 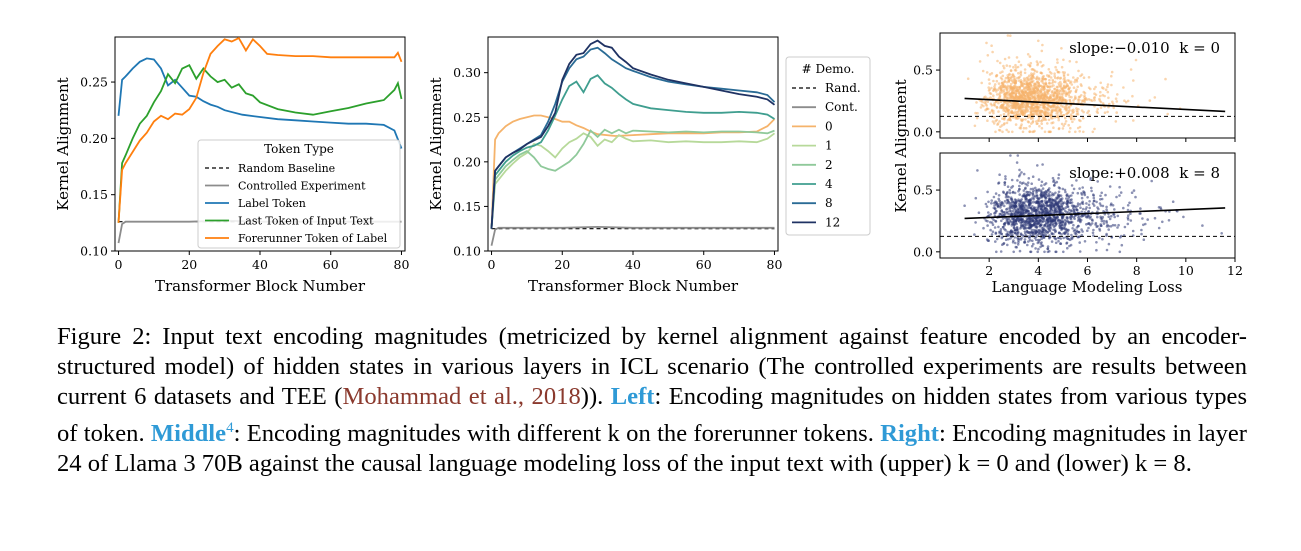 I want to click on middle-legend-label-0: 0, so click(x=829, y=126).